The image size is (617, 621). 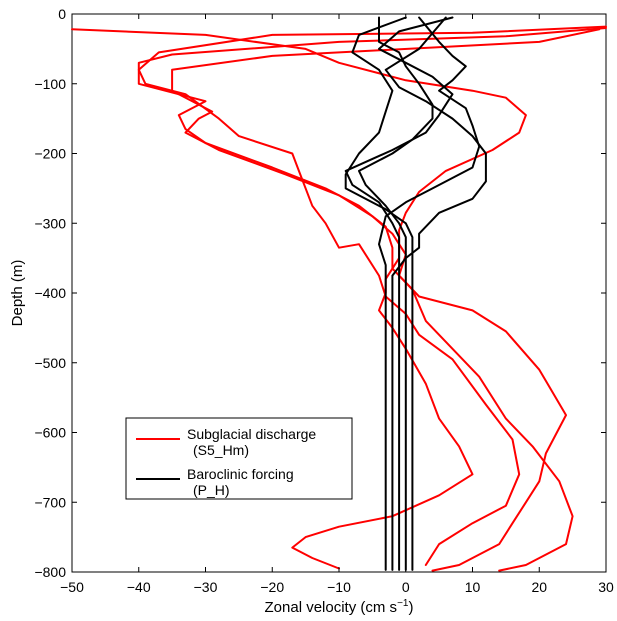 What do you see at coordinates (211, 490) in the screenshot?
I see `legend-label-baroclinic-line2: (P_H)` at bounding box center [211, 490].